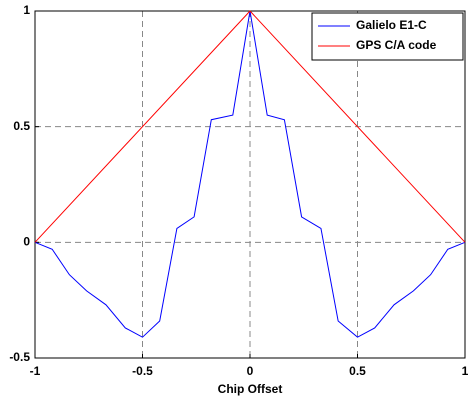  What do you see at coordinates (357, 371) in the screenshot?
I see `x-tick-label: 0.5` at bounding box center [357, 371].